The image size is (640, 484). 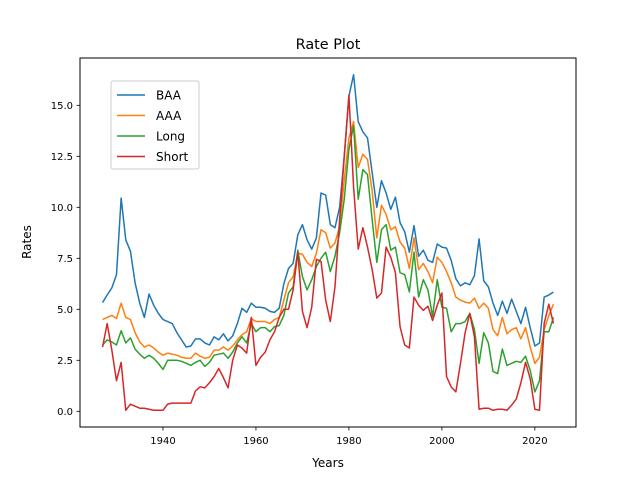 I want to click on legend-label-short: Short, so click(x=172, y=157).